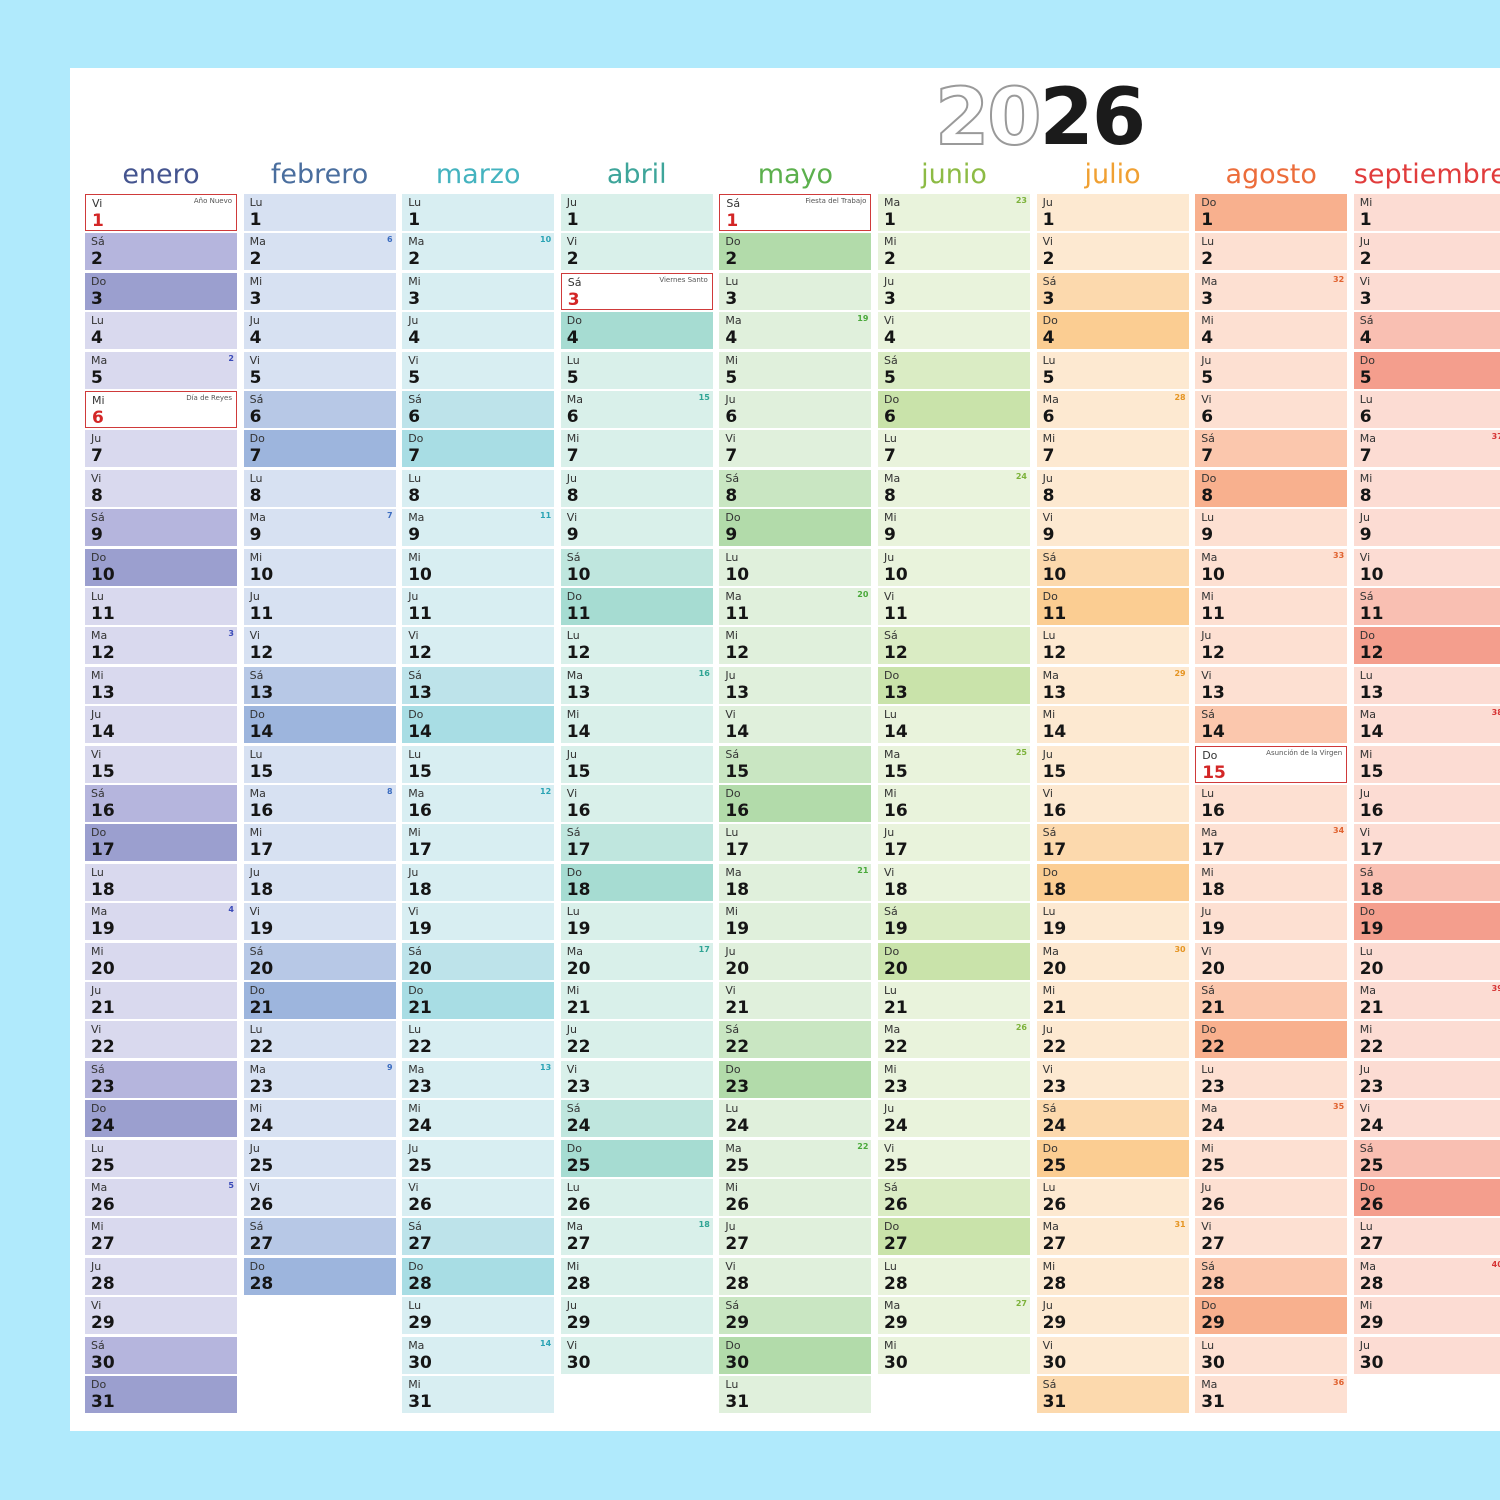 Image resolution: width=1500 pixels, height=1500 pixels. What do you see at coordinates (1271, 488) in the screenshot?
I see `day-cell: Do 8` at bounding box center [1271, 488].